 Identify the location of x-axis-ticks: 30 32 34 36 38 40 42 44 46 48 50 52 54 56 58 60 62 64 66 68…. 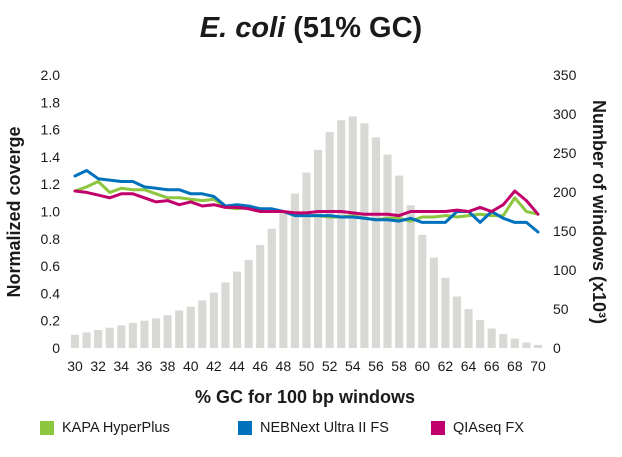
(306, 366).